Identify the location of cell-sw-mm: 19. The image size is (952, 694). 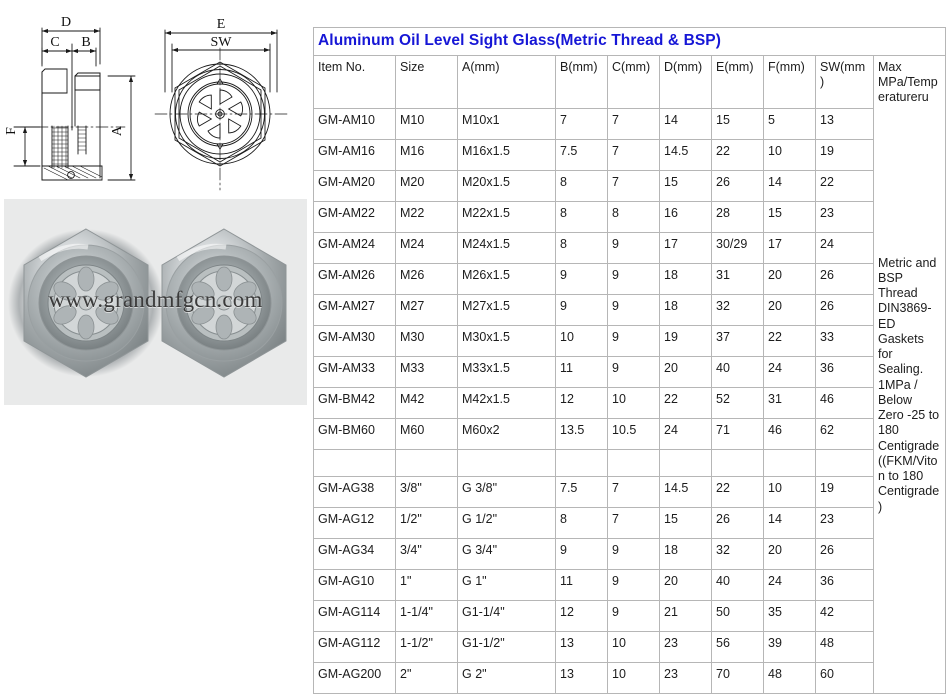
(844, 154).